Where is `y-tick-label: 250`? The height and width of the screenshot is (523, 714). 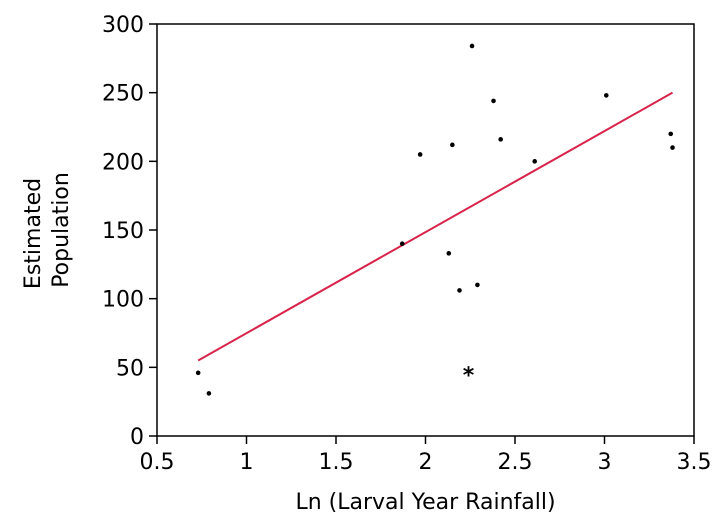
y-tick-label: 250 is located at coordinates (123, 94).